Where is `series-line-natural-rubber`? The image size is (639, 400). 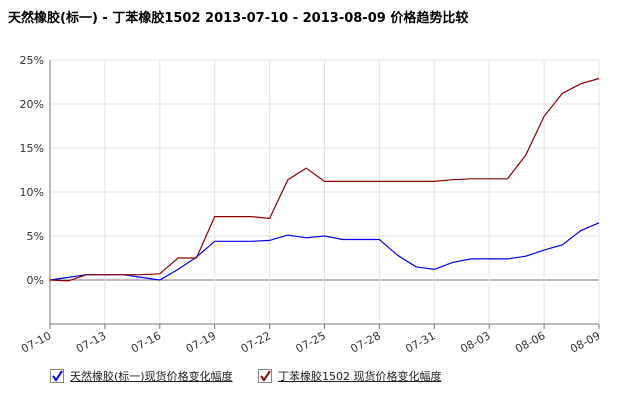 series-line-natural-rubber is located at coordinates (324, 251).